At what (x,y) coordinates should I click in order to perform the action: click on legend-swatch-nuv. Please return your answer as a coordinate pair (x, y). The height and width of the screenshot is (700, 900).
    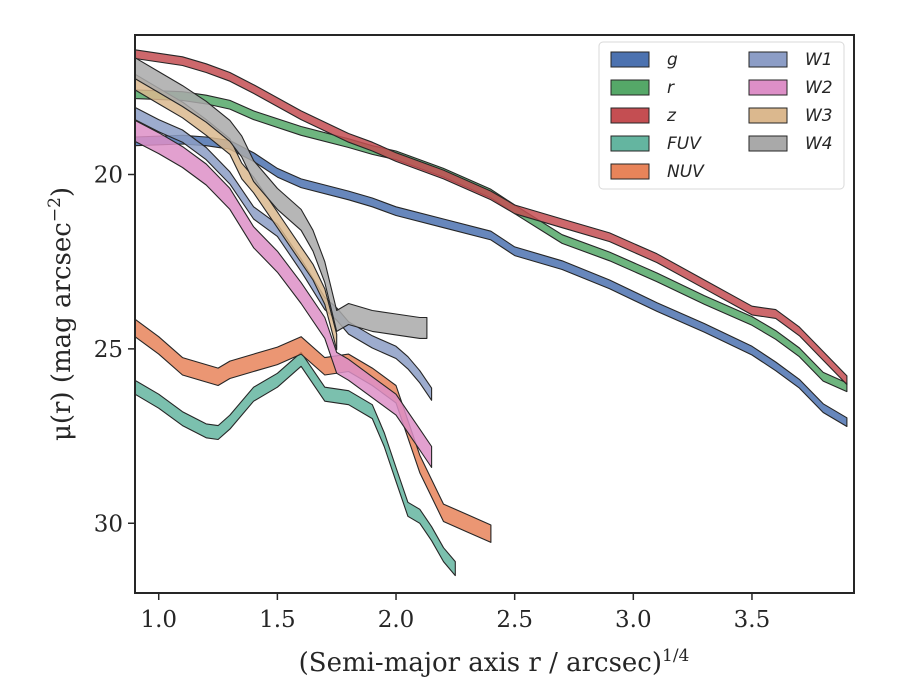
    Looking at the image, I should click on (630, 171).